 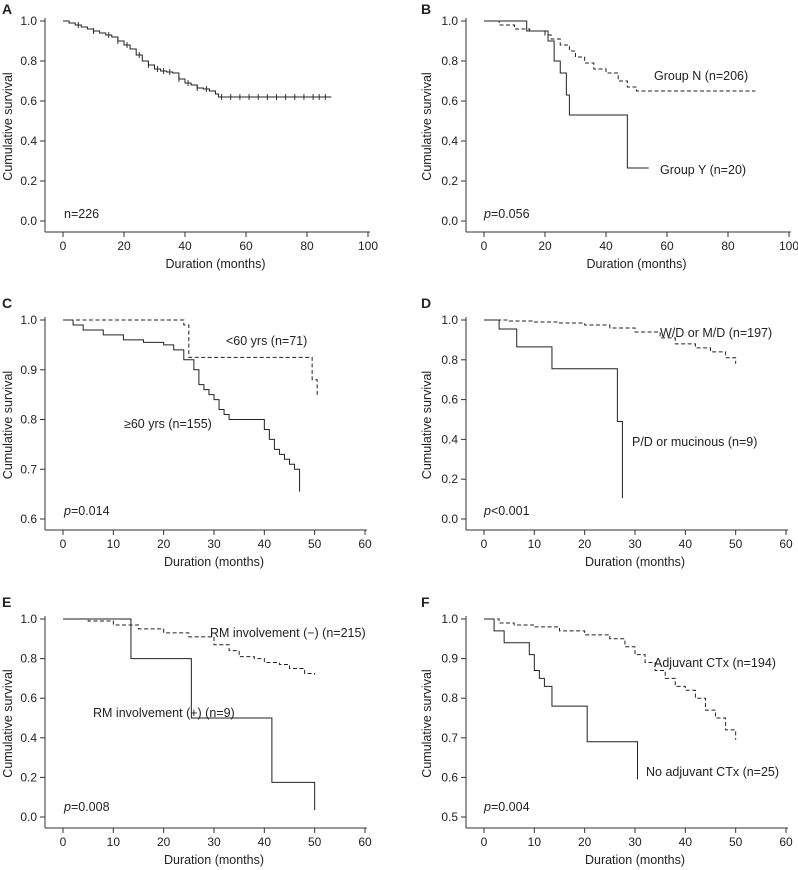 I want to click on p-value-label: p=0.056, so click(x=506, y=214).